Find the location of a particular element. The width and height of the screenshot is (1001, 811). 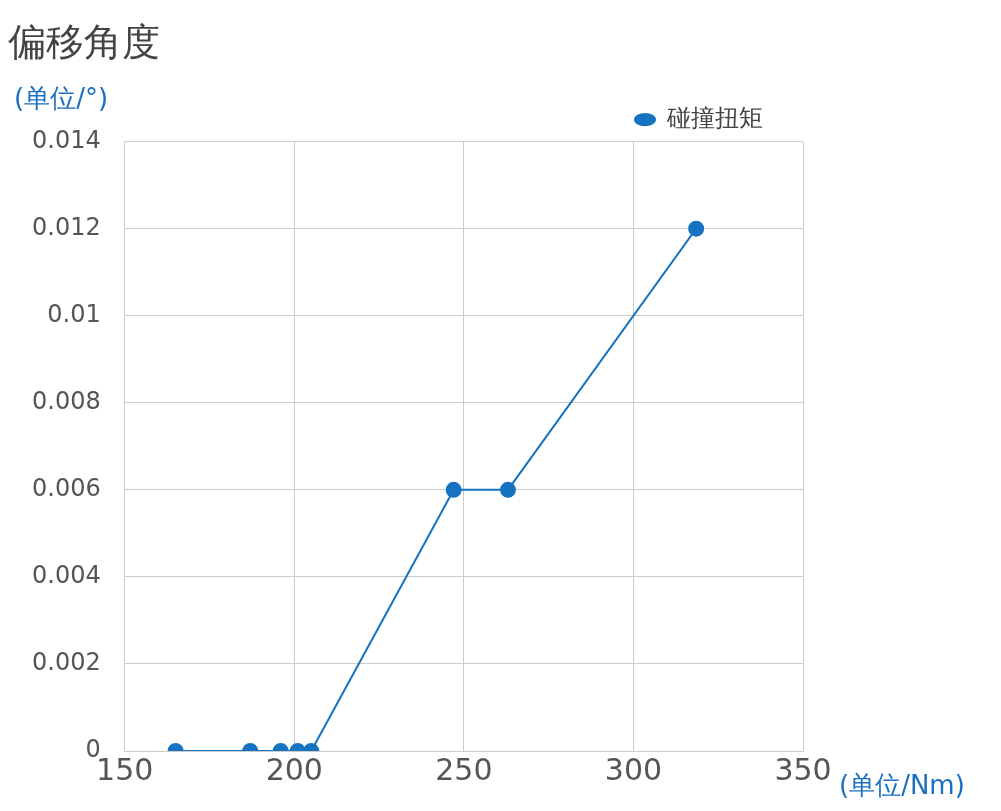

legend-label: 碰撞扭矩 is located at coordinates (714, 117).